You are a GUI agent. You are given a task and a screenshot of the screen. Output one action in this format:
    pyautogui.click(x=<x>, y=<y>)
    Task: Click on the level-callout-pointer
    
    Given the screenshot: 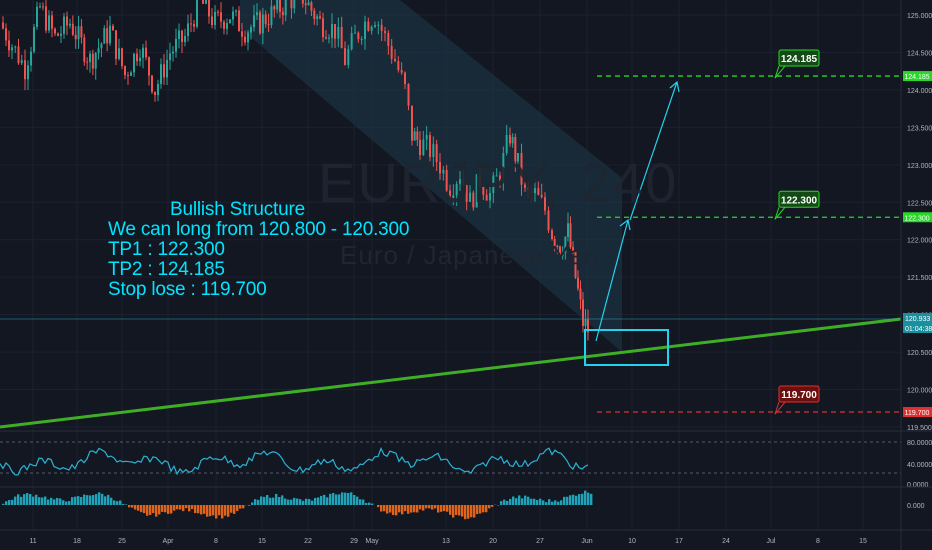 What is the action you would take?
    pyautogui.click(x=780, y=72)
    